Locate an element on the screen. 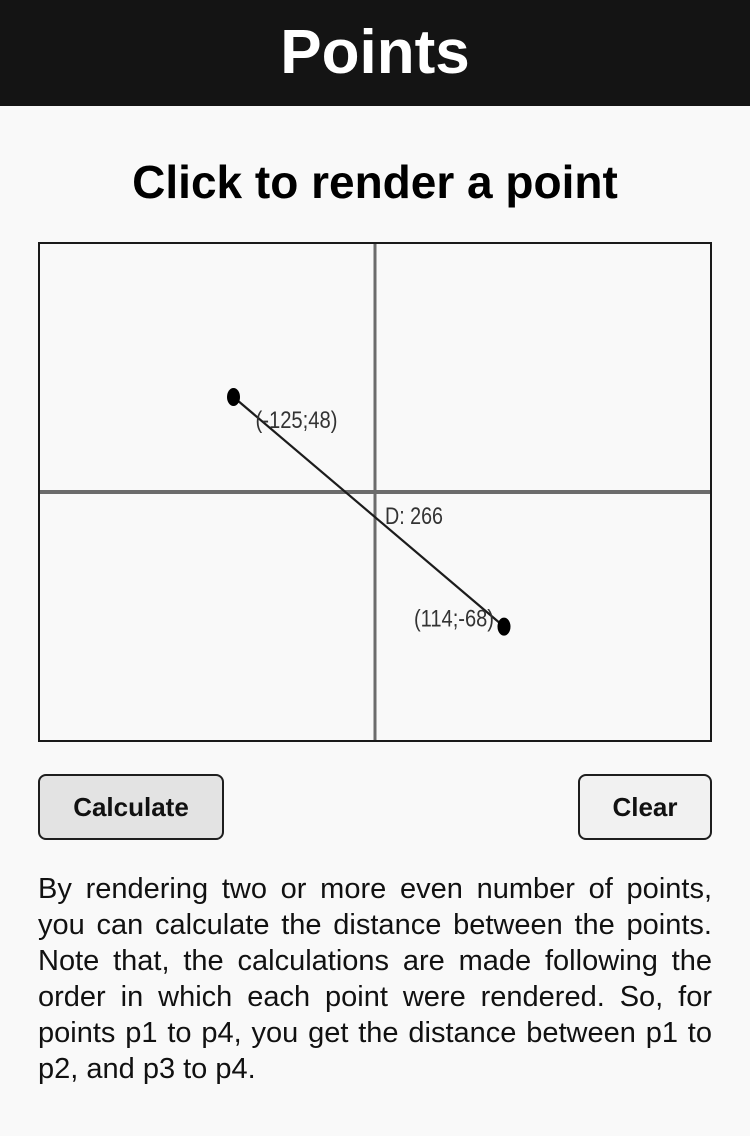 Image resolution: width=750 pixels, height=1136 pixels. calculate-button: Calculate is located at coordinates (131, 807).